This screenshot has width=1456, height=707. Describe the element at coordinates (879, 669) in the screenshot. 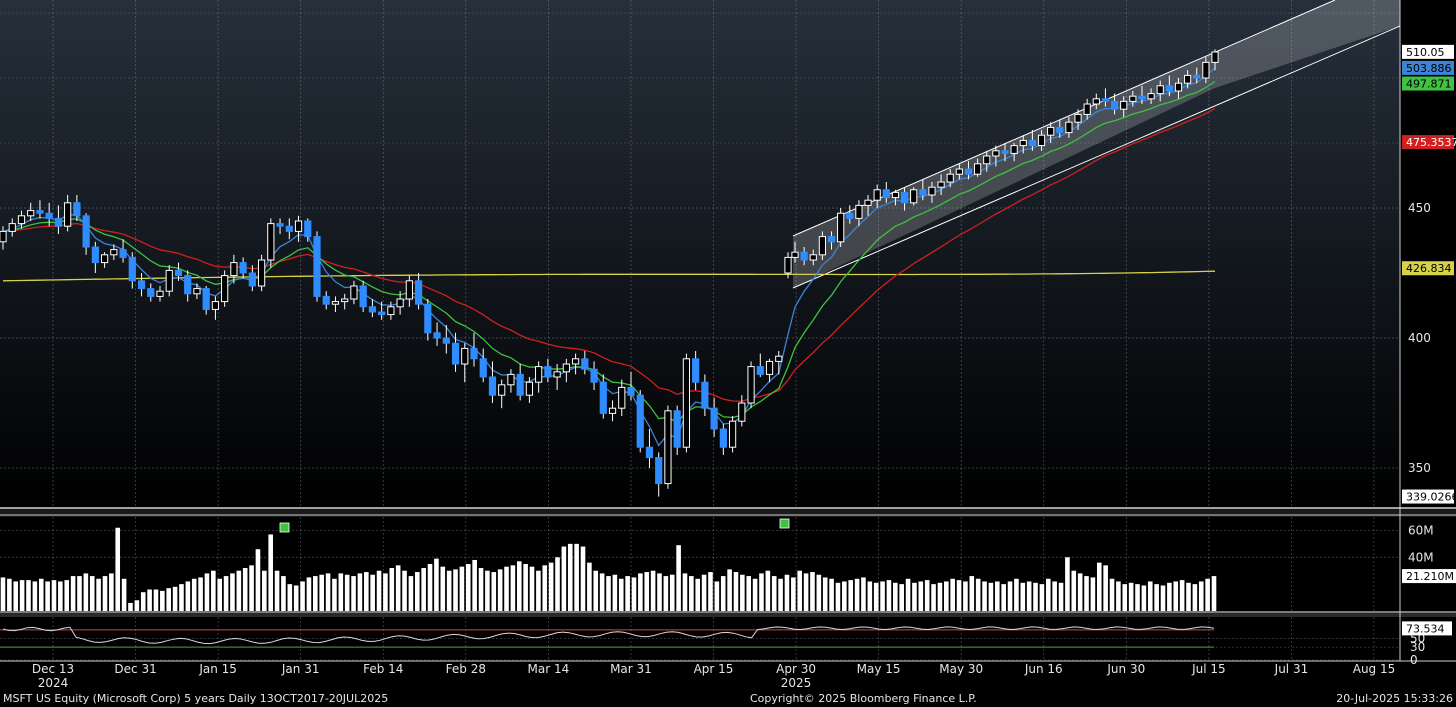

I see `x-tick-label: May 15` at that location.